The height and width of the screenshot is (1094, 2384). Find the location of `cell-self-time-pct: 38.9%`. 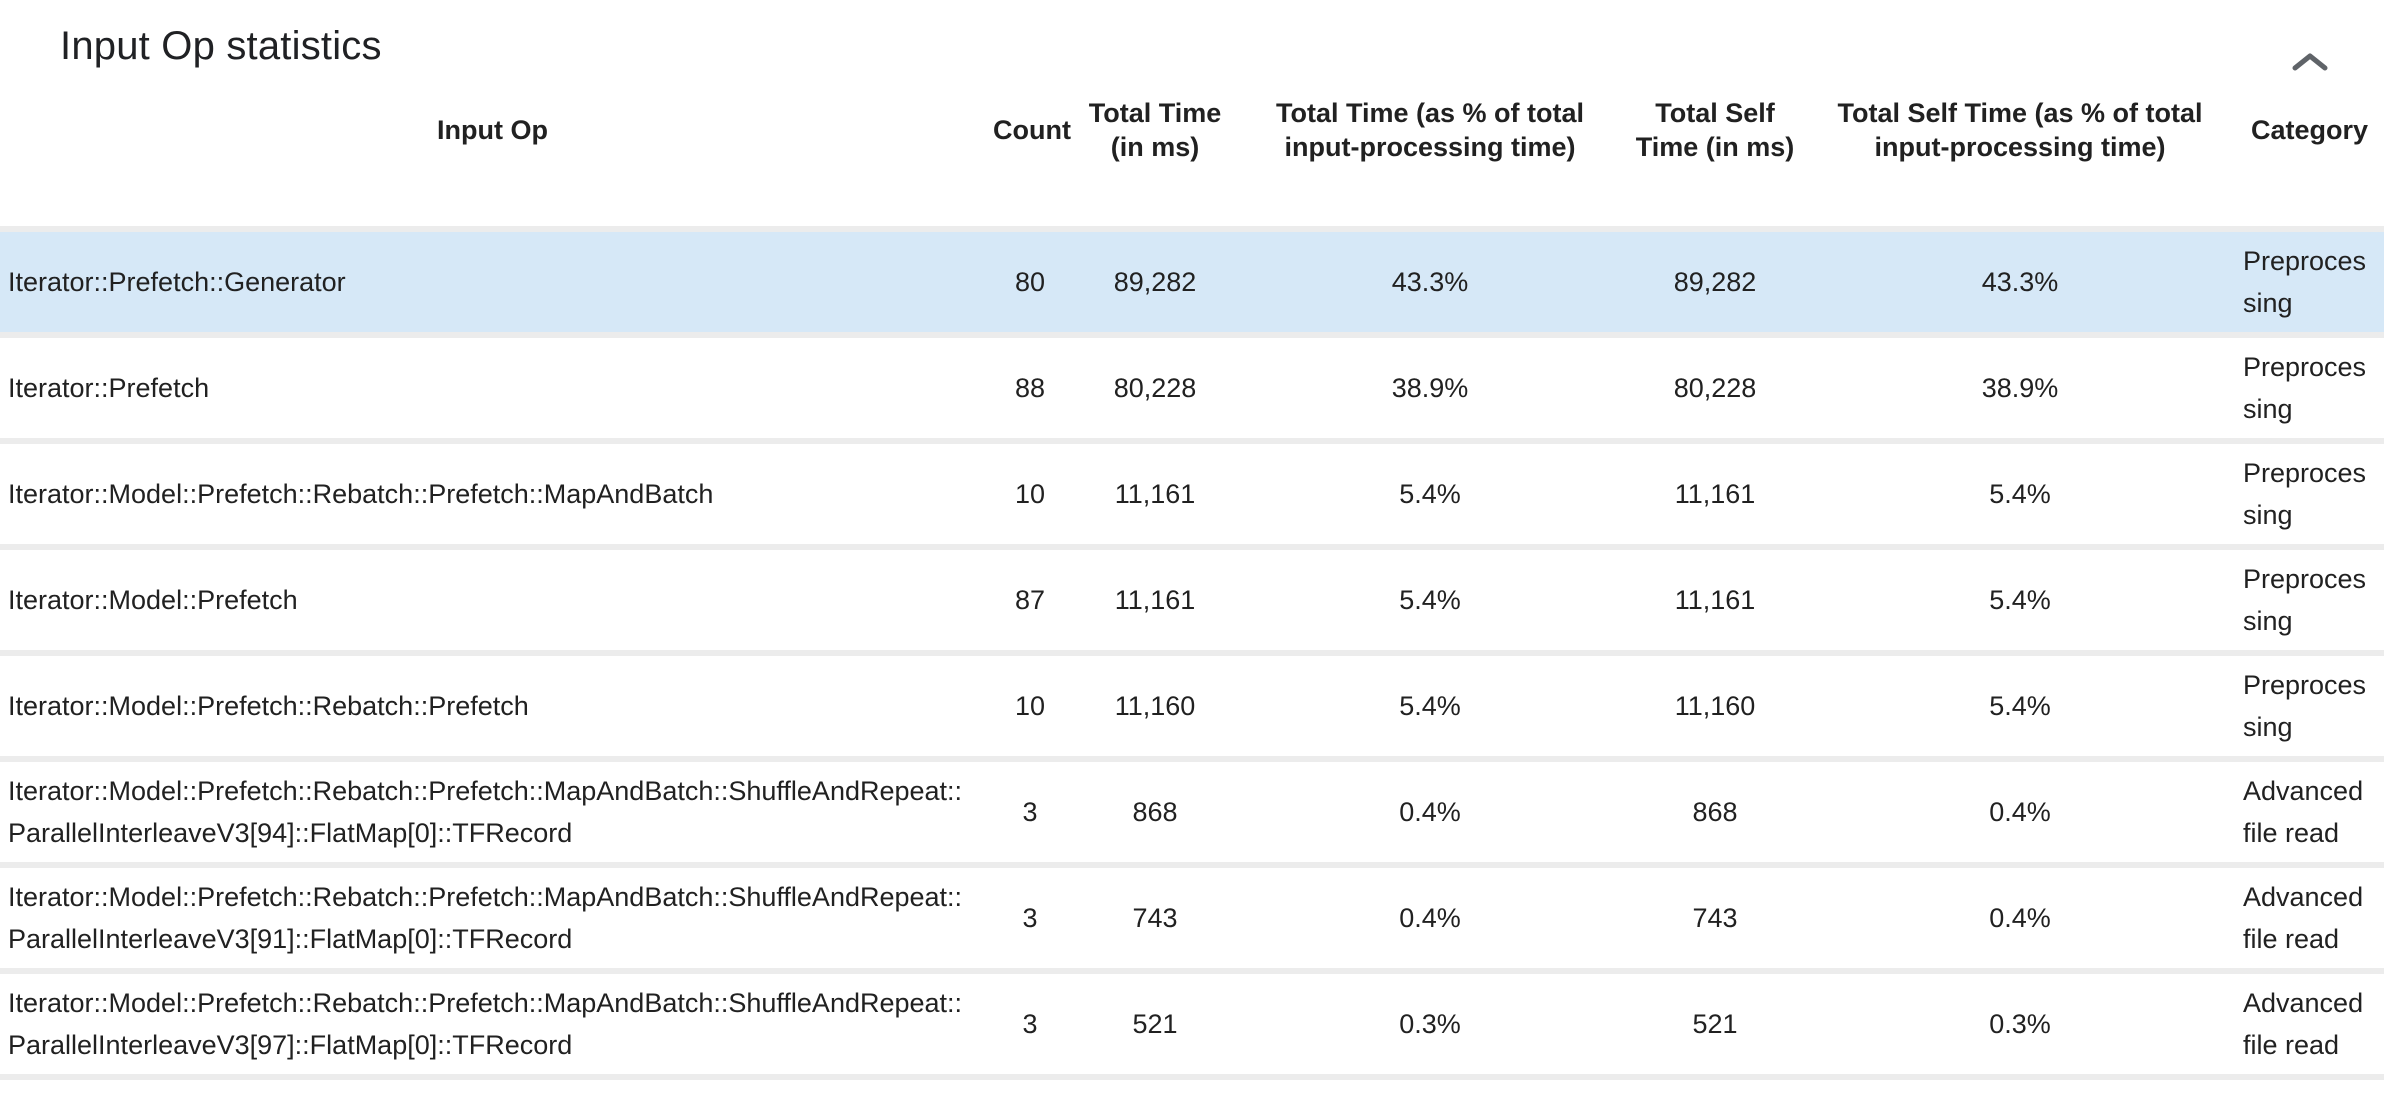

cell-self-time-pct: 38.9% is located at coordinates (2020, 389).